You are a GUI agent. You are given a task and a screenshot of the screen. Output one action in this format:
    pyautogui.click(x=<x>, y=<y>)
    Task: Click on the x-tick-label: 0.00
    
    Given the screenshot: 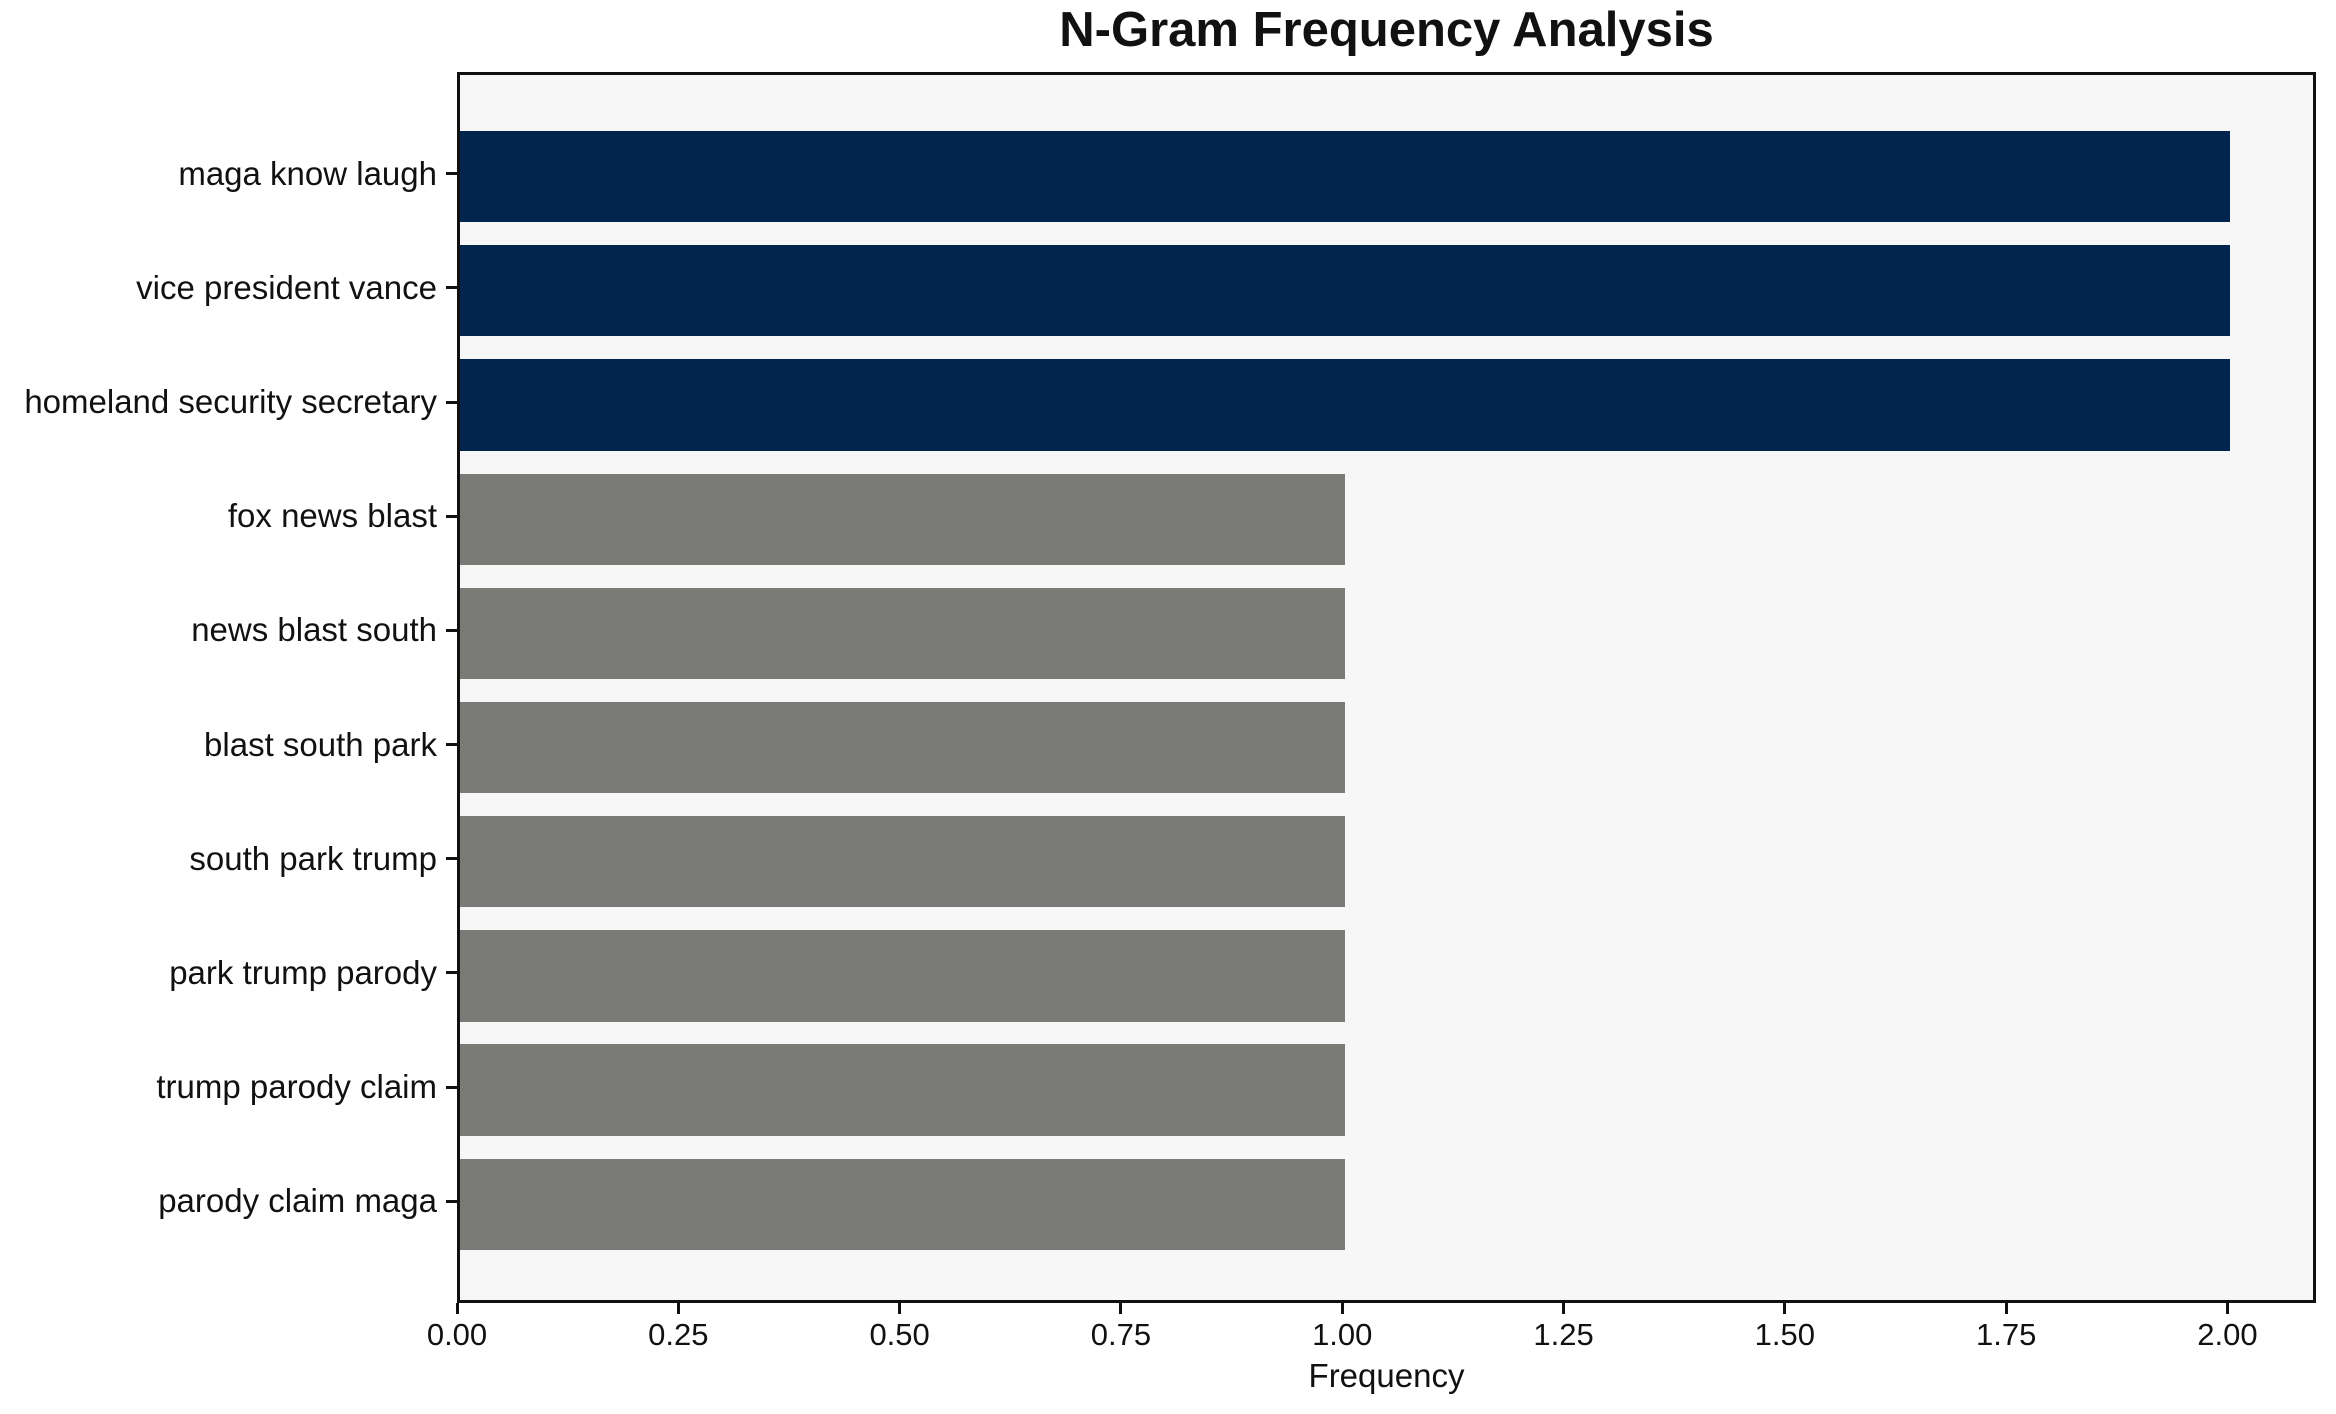 What is the action you would take?
    pyautogui.click(x=457, y=1334)
    